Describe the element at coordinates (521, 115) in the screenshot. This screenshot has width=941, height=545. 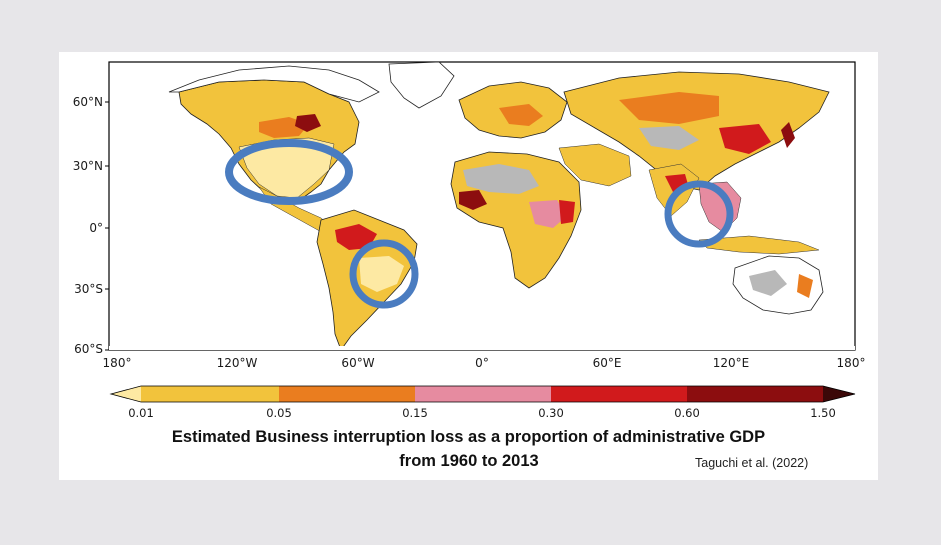
I see `europe-hotspot` at that location.